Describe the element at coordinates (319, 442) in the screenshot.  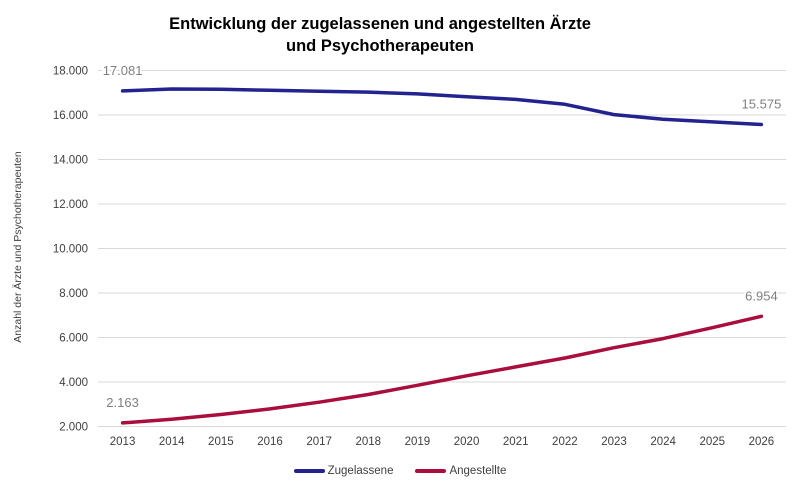
I see `x-tick-label: 2017` at that location.